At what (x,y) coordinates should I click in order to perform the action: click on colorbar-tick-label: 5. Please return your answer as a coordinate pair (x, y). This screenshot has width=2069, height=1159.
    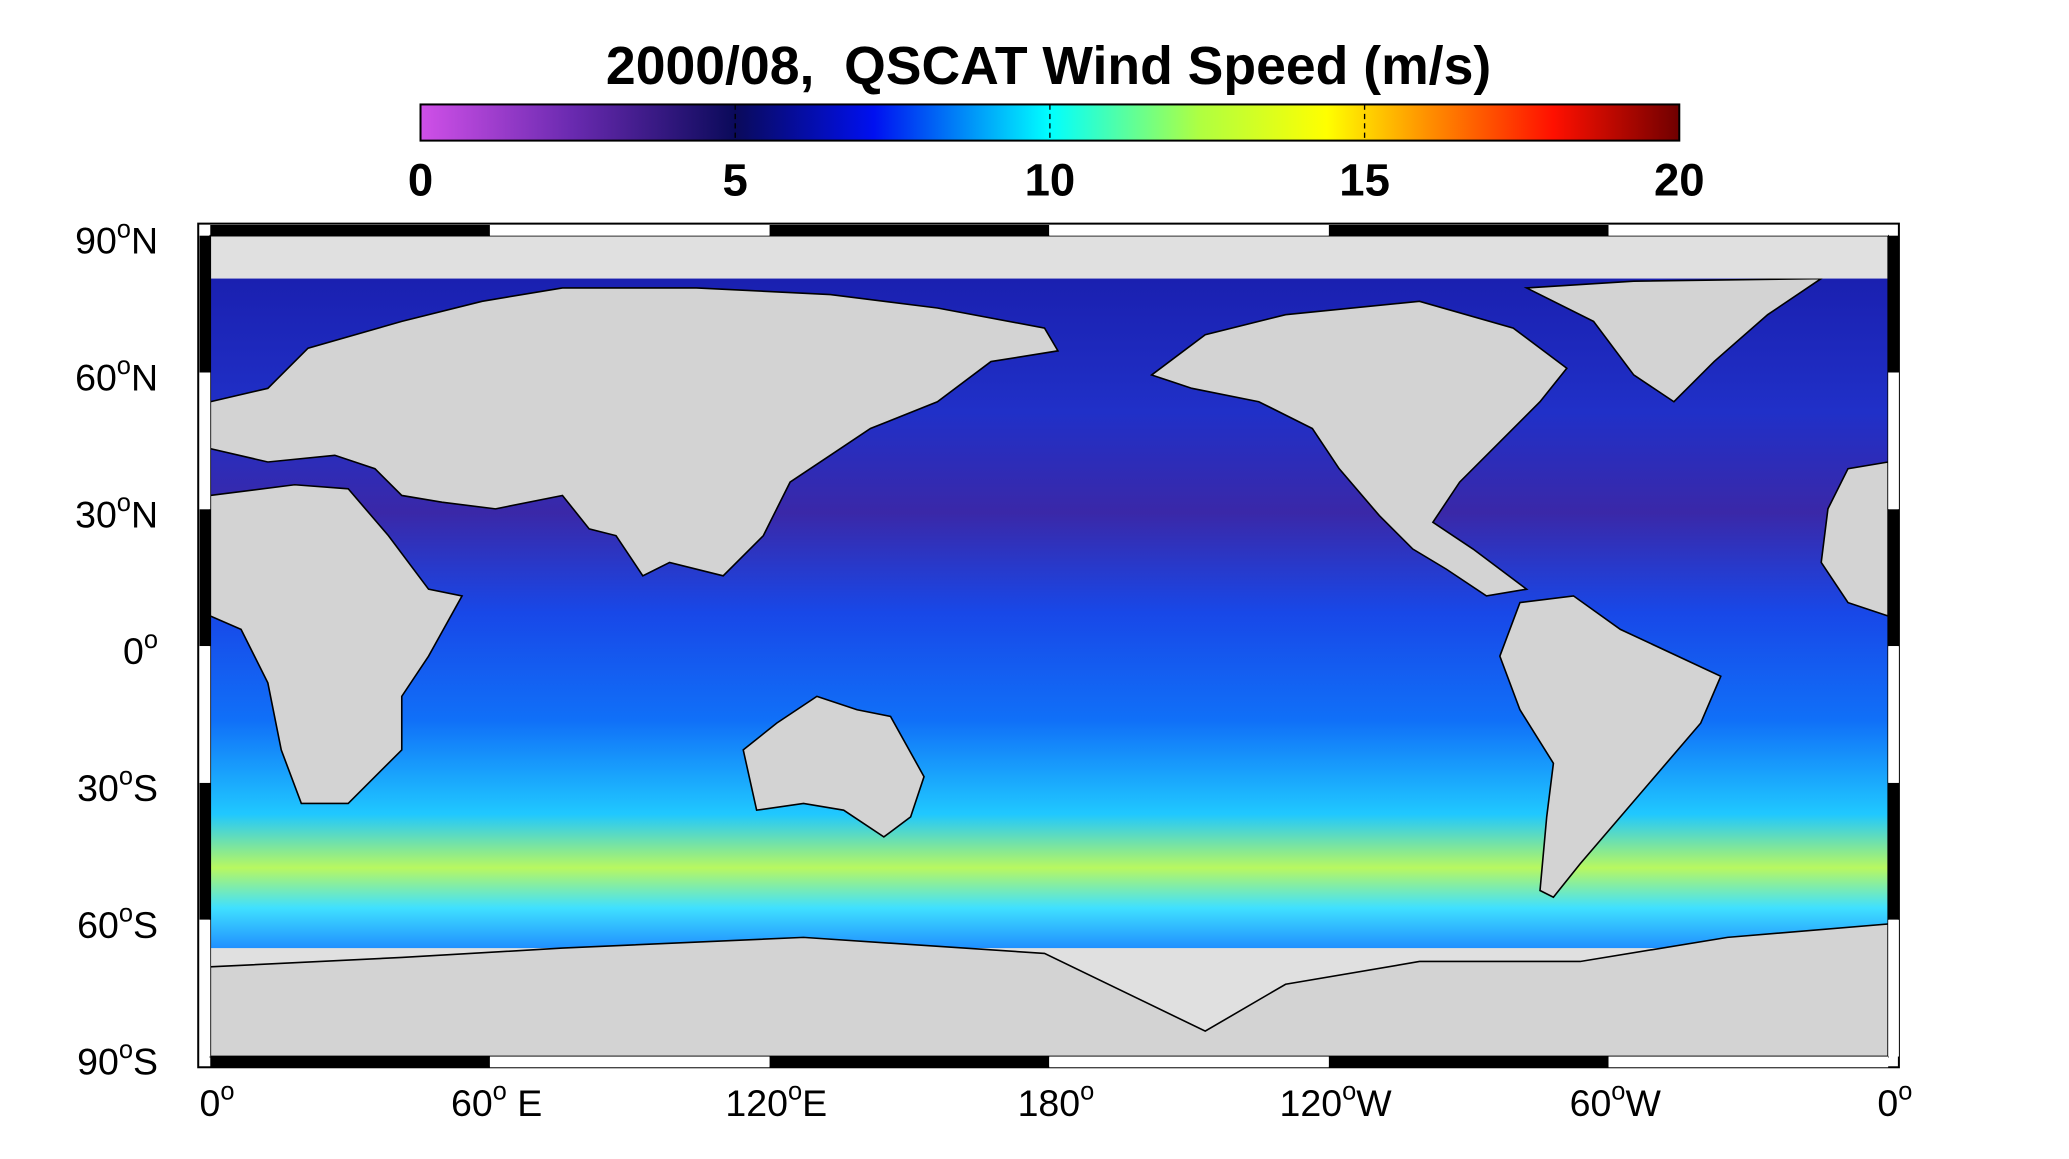
    Looking at the image, I should click on (735, 179).